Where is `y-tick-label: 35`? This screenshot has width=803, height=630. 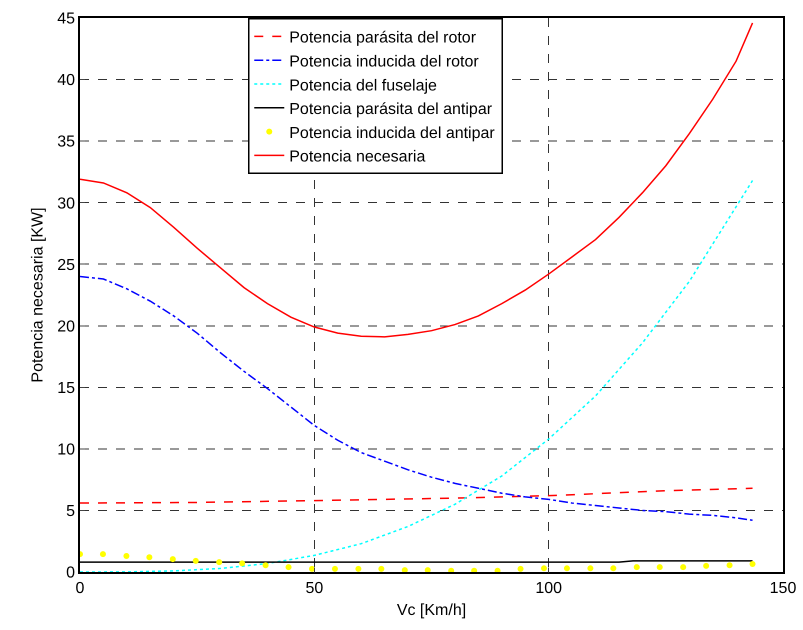
y-tick-label: 35 is located at coordinates (66, 142).